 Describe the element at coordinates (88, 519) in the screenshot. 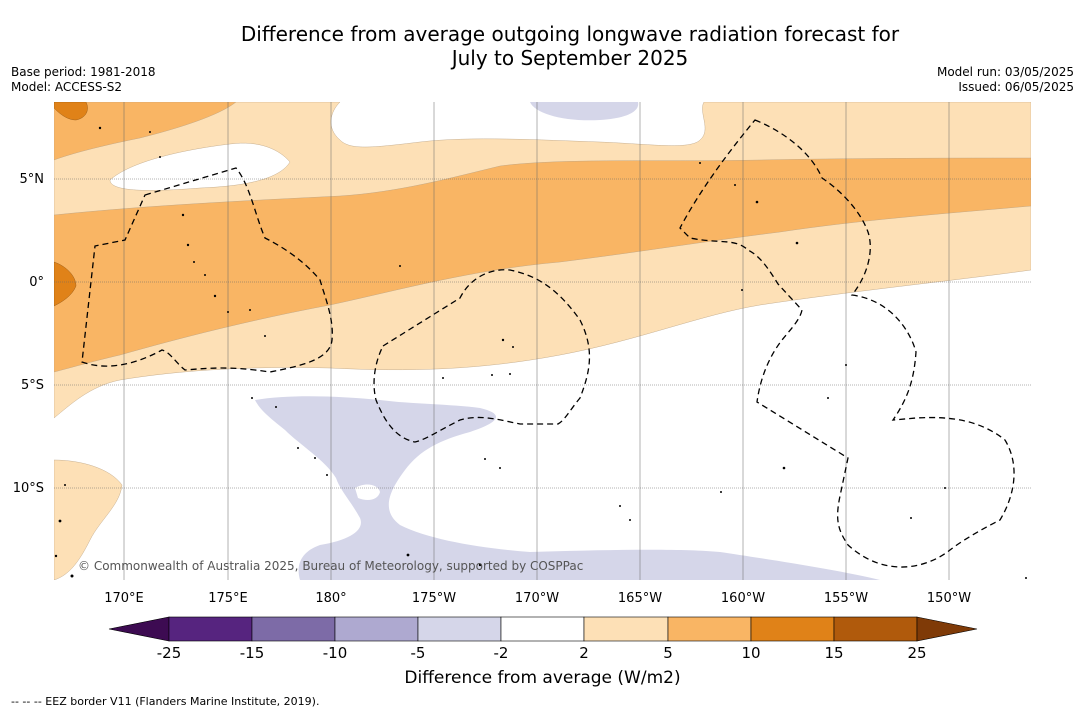

I see `anomaly-light-orange-southwest` at that location.